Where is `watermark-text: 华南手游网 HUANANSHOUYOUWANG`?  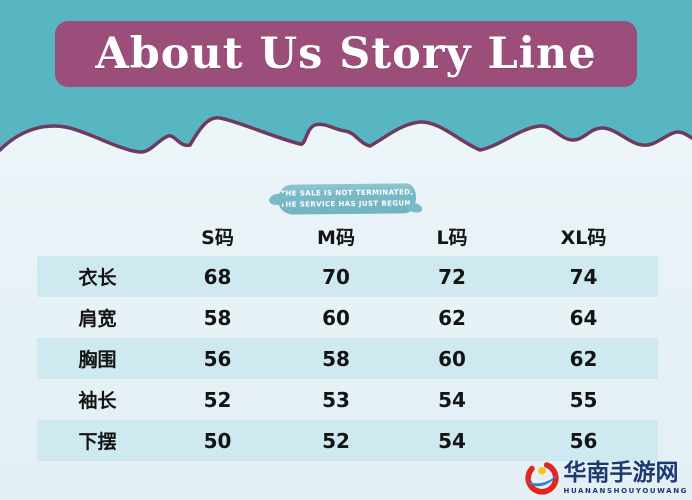
watermark-text: 华南手游网 HUANANSHOUYOUWANG is located at coordinates (626, 477).